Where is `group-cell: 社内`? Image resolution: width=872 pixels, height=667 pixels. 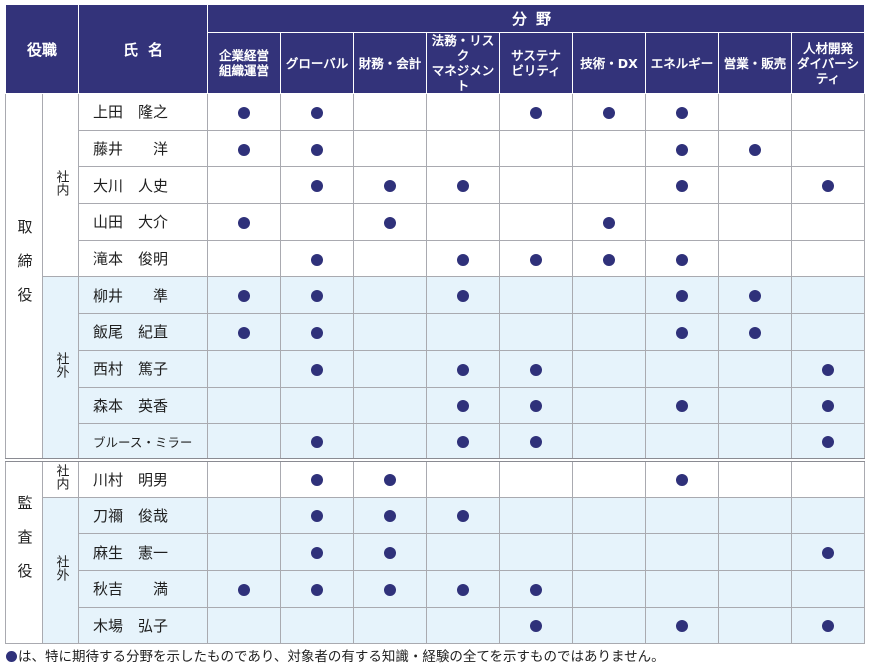 group-cell: 社内 is located at coordinates (60, 478).